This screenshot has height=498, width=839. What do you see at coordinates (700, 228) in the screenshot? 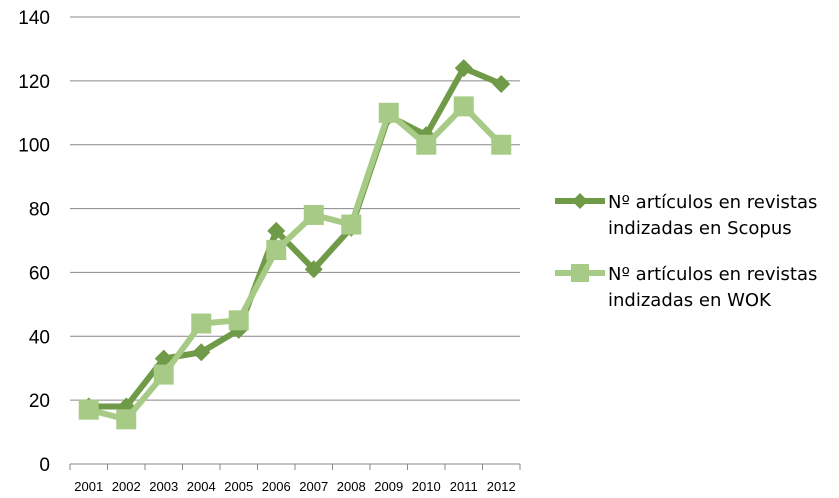
I see `legend-label: indizadas en Scopus` at bounding box center [700, 228].